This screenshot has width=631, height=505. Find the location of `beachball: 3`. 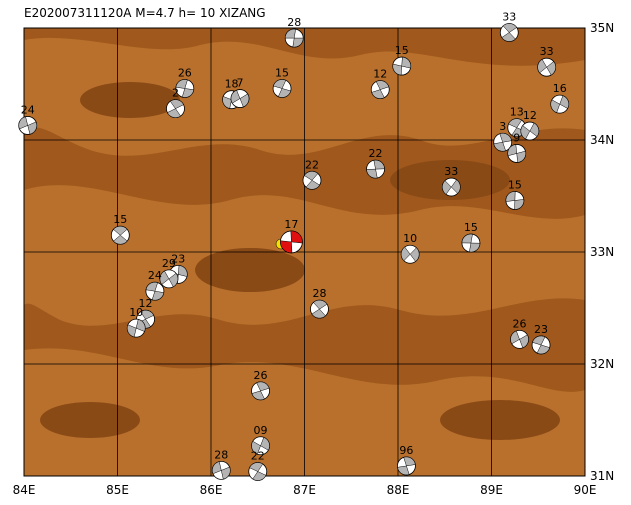

beachball: 3 is located at coordinates (503, 136).